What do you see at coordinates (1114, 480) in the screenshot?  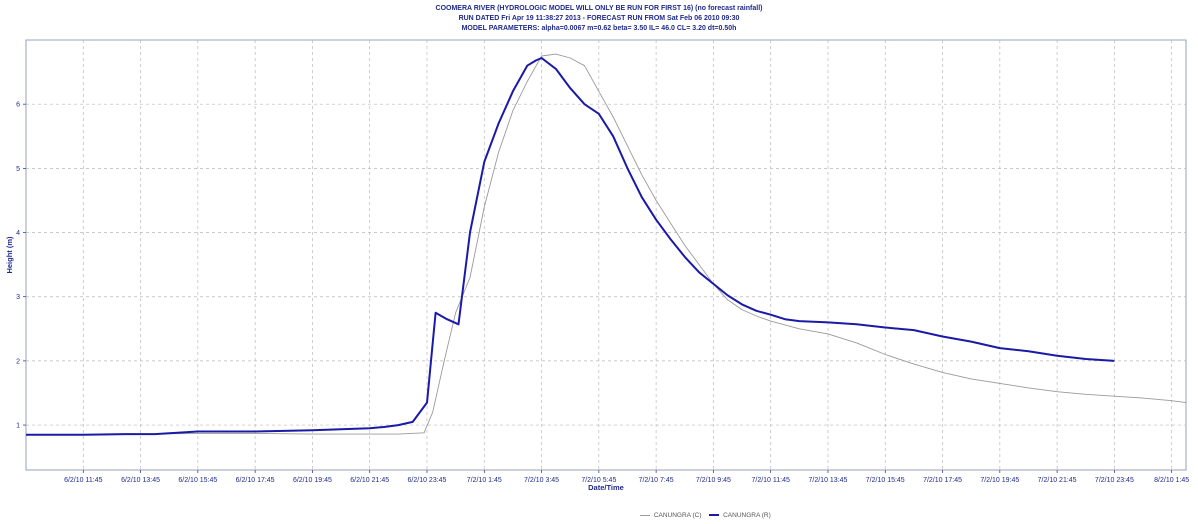 I see `x-tick-label: 7/2/10 23:45` at bounding box center [1114, 480].